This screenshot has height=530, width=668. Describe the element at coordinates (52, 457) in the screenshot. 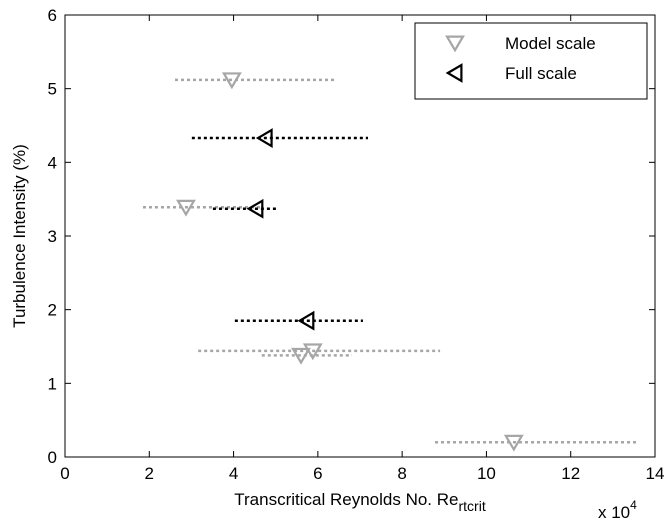

I see `y-tick-label: 0` at that location.